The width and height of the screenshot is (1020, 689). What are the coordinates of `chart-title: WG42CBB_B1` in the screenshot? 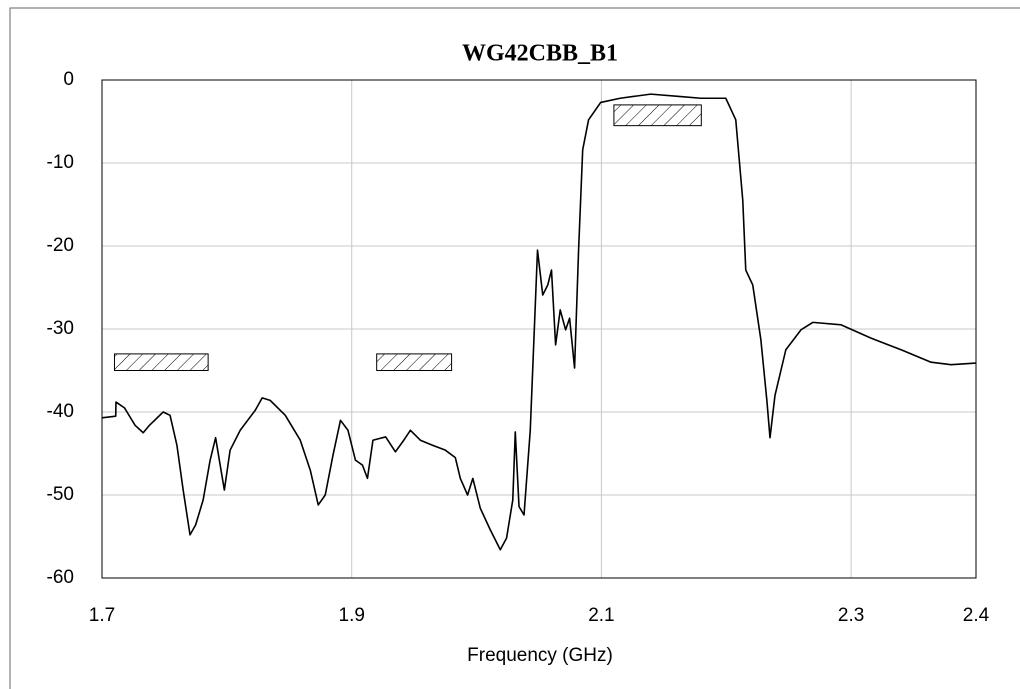 It's located at (540, 54).